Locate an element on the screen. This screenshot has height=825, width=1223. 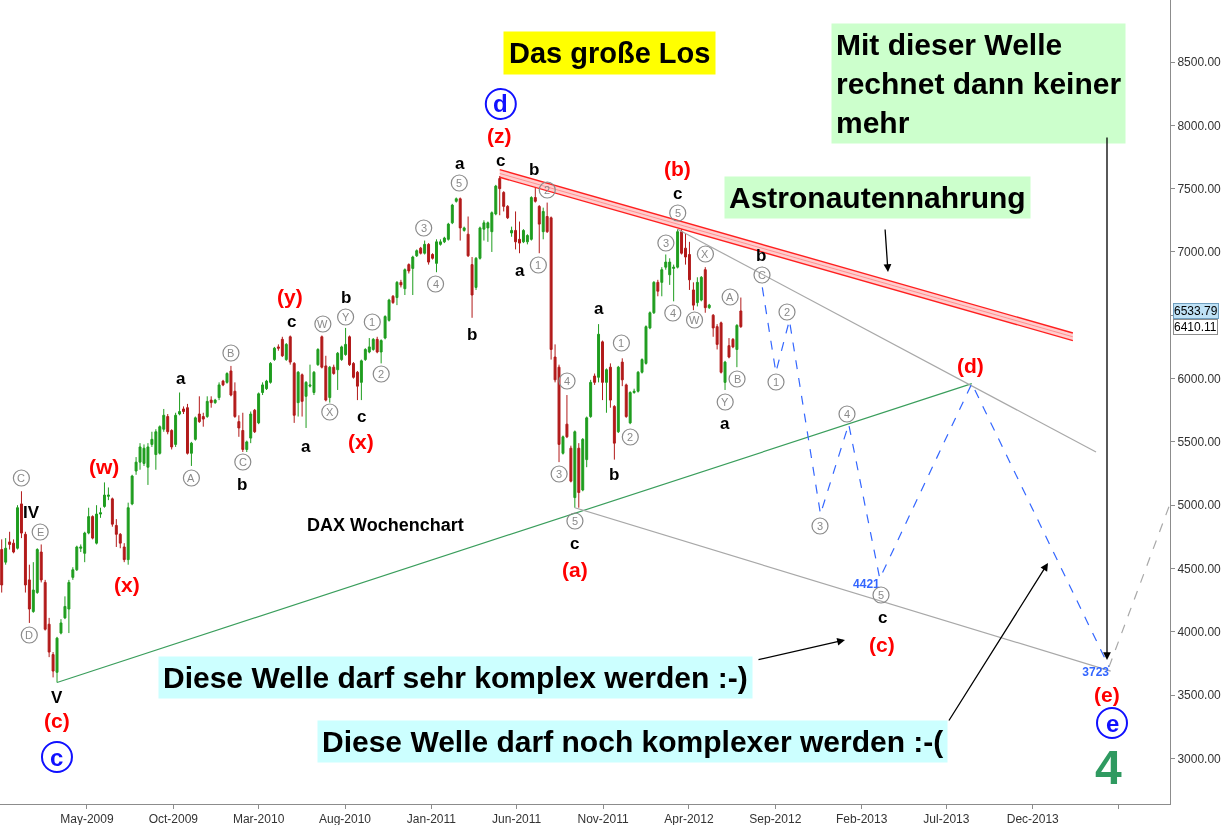
x-tick-label: May-2009 is located at coordinates (87, 818).